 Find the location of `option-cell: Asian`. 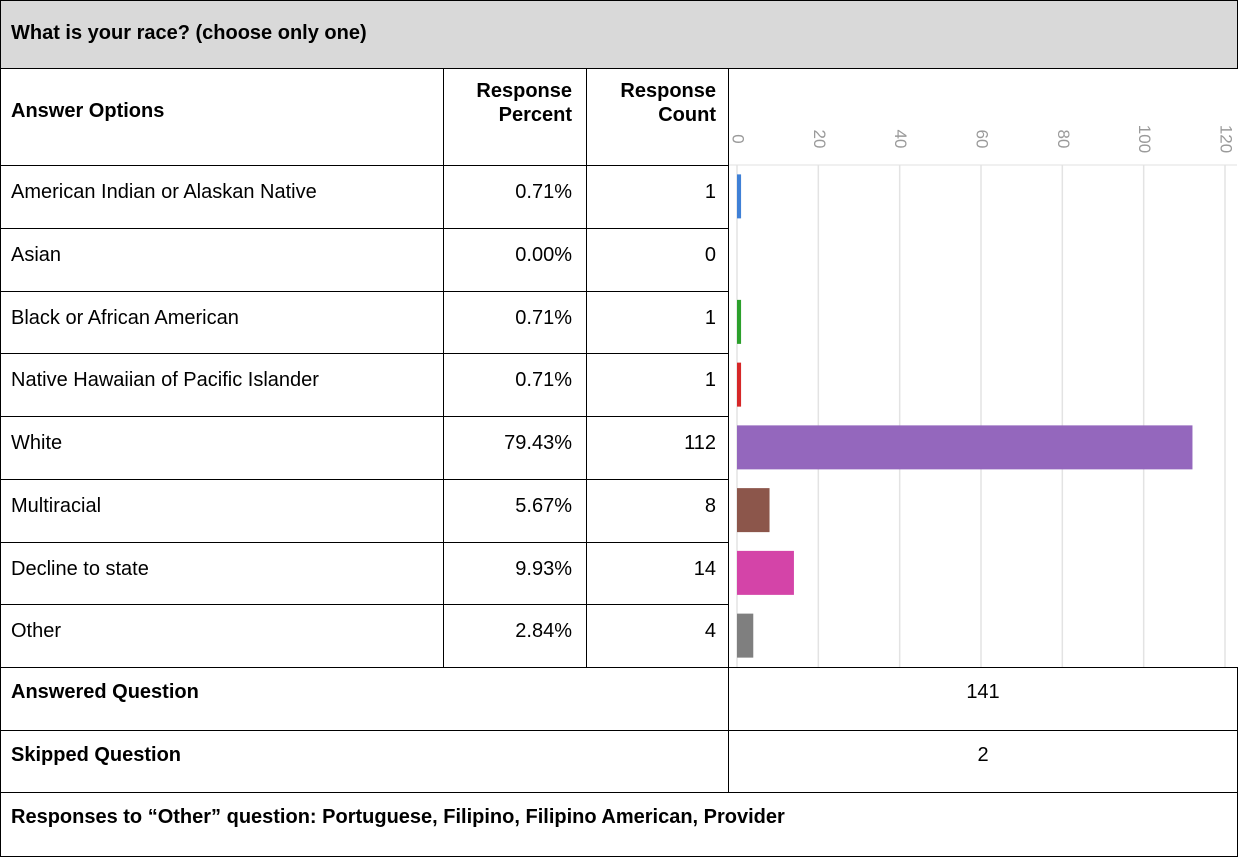

option-cell: Asian is located at coordinates (222, 260).